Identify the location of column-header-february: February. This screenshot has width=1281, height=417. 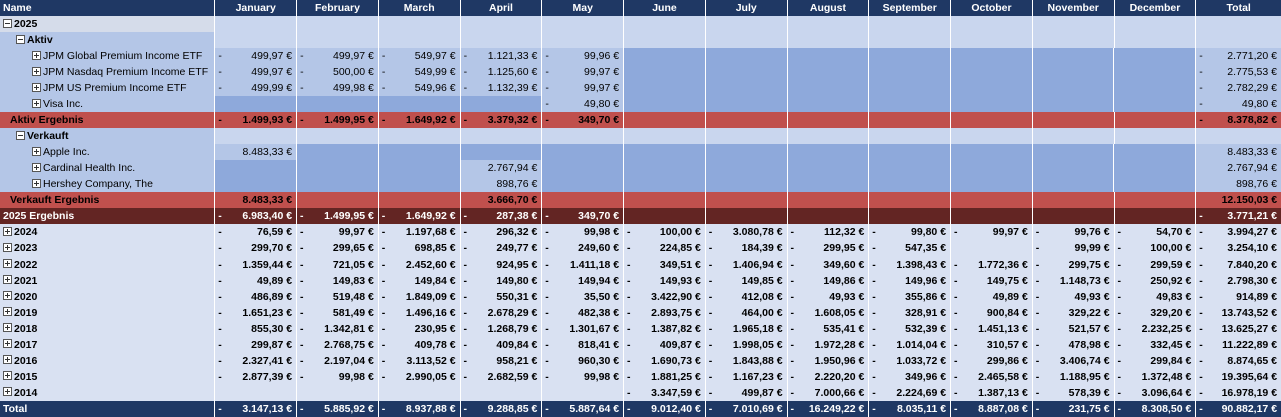
(338, 8).